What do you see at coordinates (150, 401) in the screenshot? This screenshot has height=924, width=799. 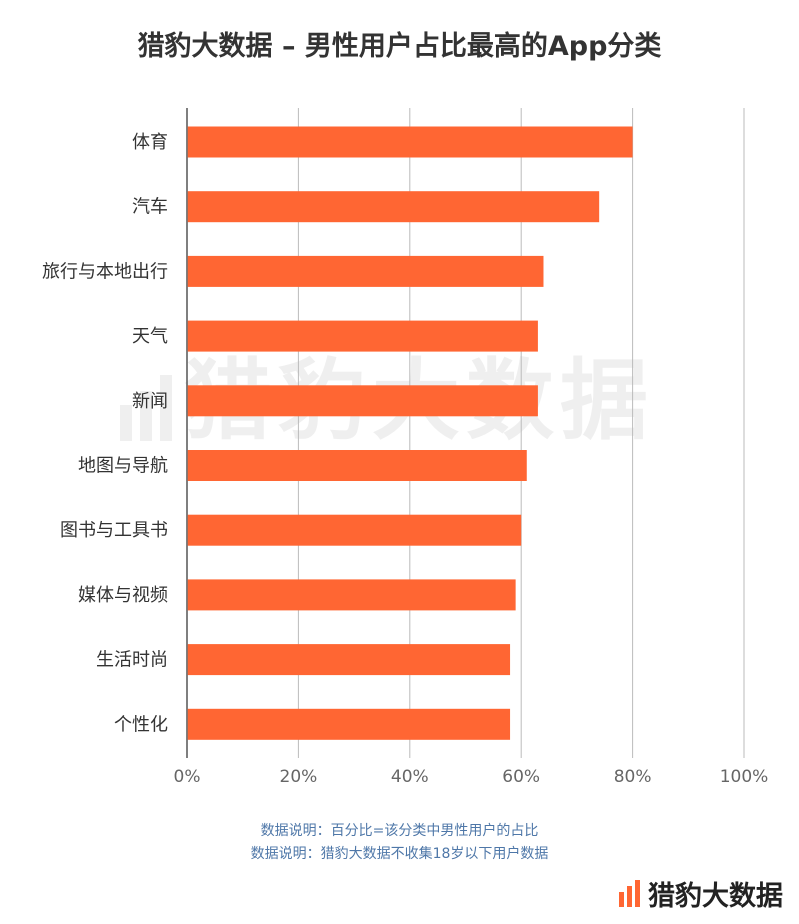 I see `category-label: 新闻` at bounding box center [150, 401].